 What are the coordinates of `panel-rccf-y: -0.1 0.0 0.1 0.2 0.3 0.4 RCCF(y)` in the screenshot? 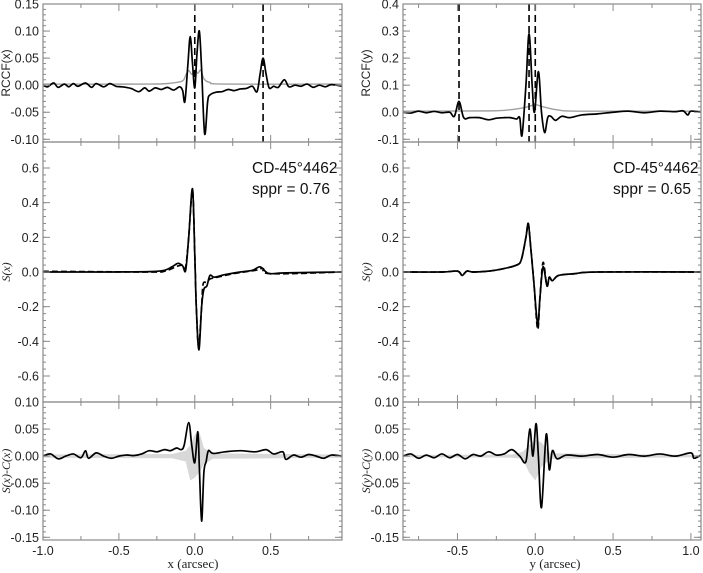 It's located at (530, 73).